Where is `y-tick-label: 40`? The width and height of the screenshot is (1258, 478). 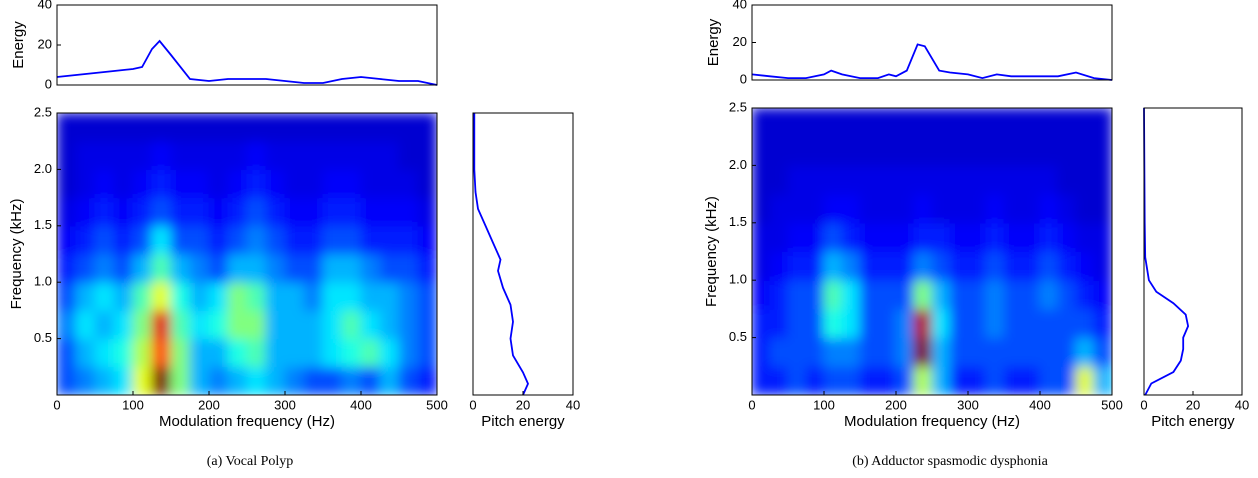
y-tick-label: 40 is located at coordinates (740, 5).